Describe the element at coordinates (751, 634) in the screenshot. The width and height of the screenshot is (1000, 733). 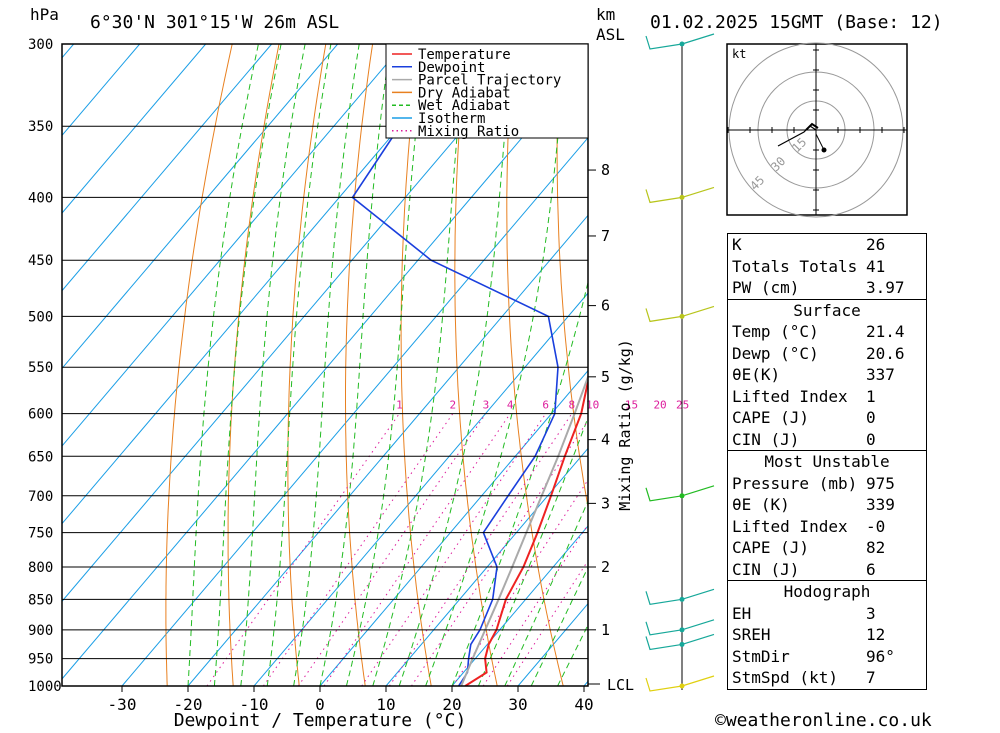
I see `index-label: SREH` at that location.